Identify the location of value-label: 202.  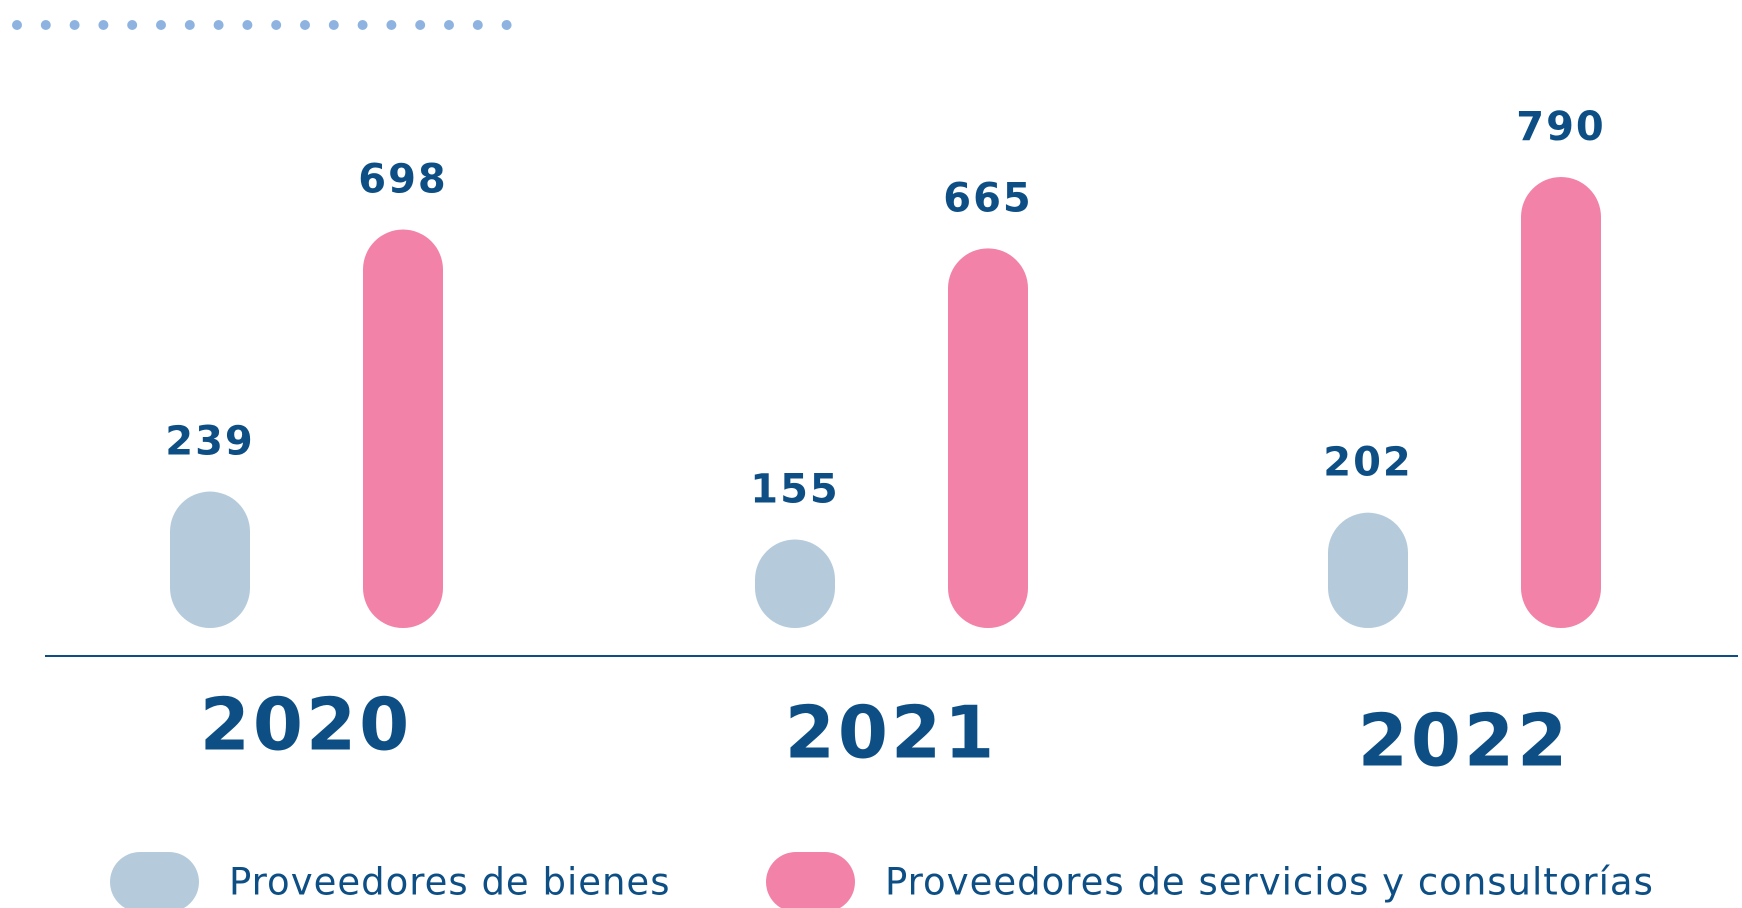
(1368, 463).